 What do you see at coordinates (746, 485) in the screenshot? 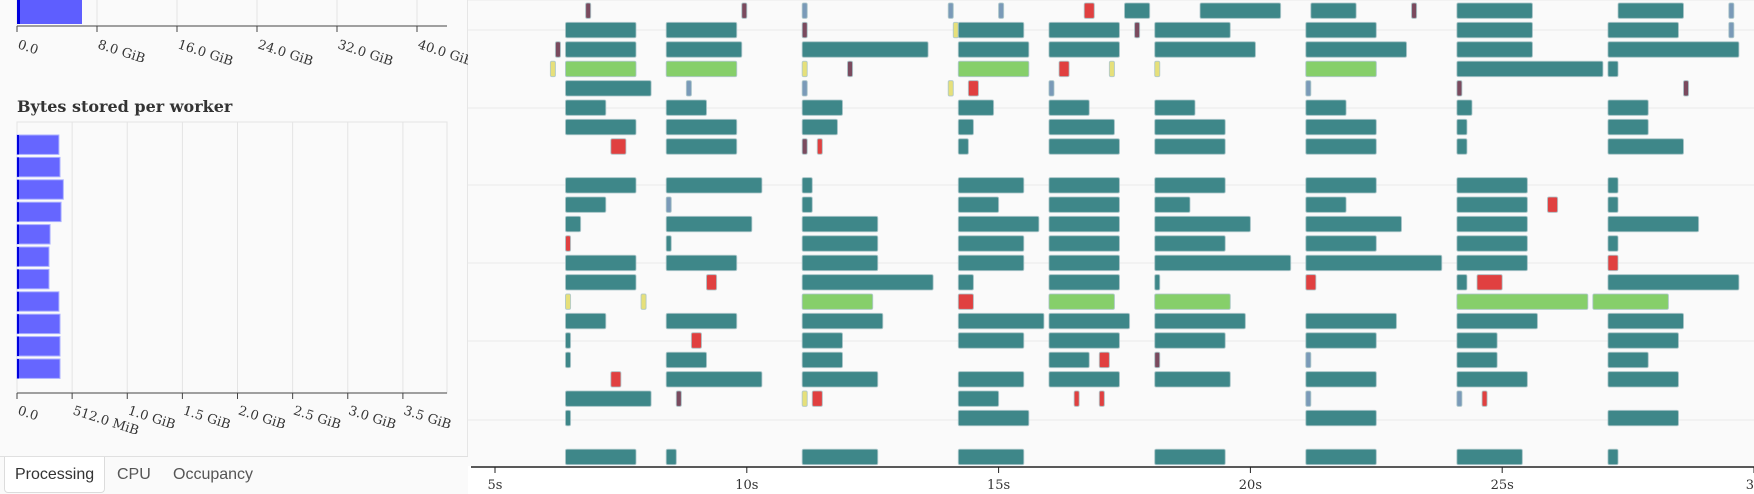
I see `task-stream-tick-label: 10s` at bounding box center [746, 485].